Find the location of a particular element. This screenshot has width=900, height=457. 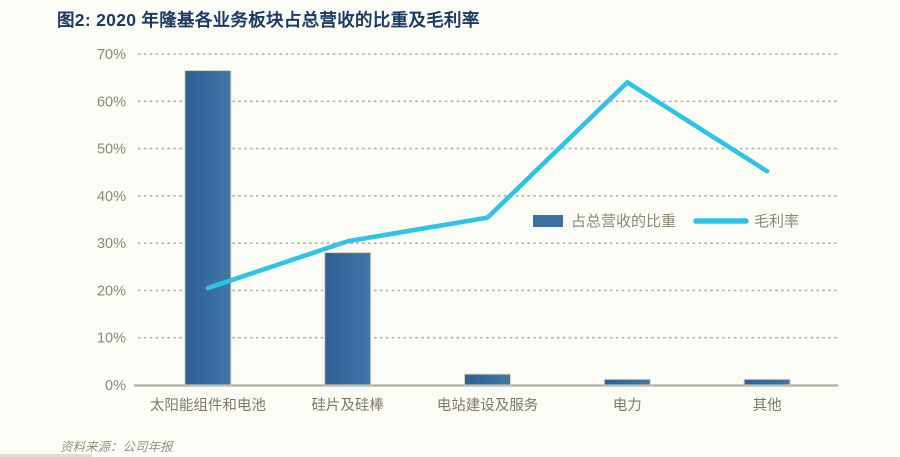

y-tick-label-50: 50% is located at coordinates (111, 150).